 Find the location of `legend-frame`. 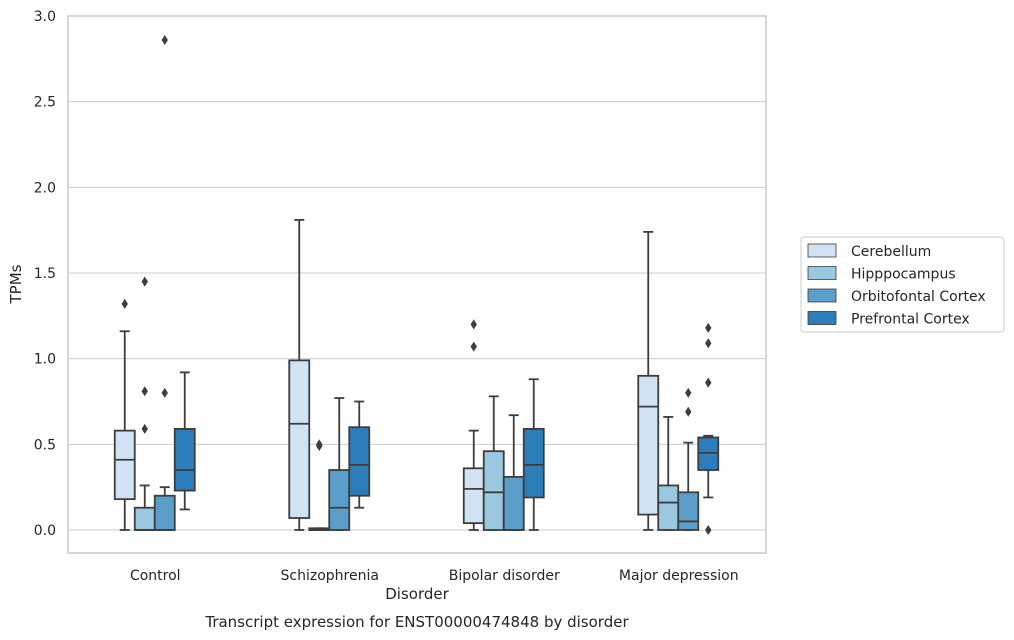

legend-frame is located at coordinates (902, 284).